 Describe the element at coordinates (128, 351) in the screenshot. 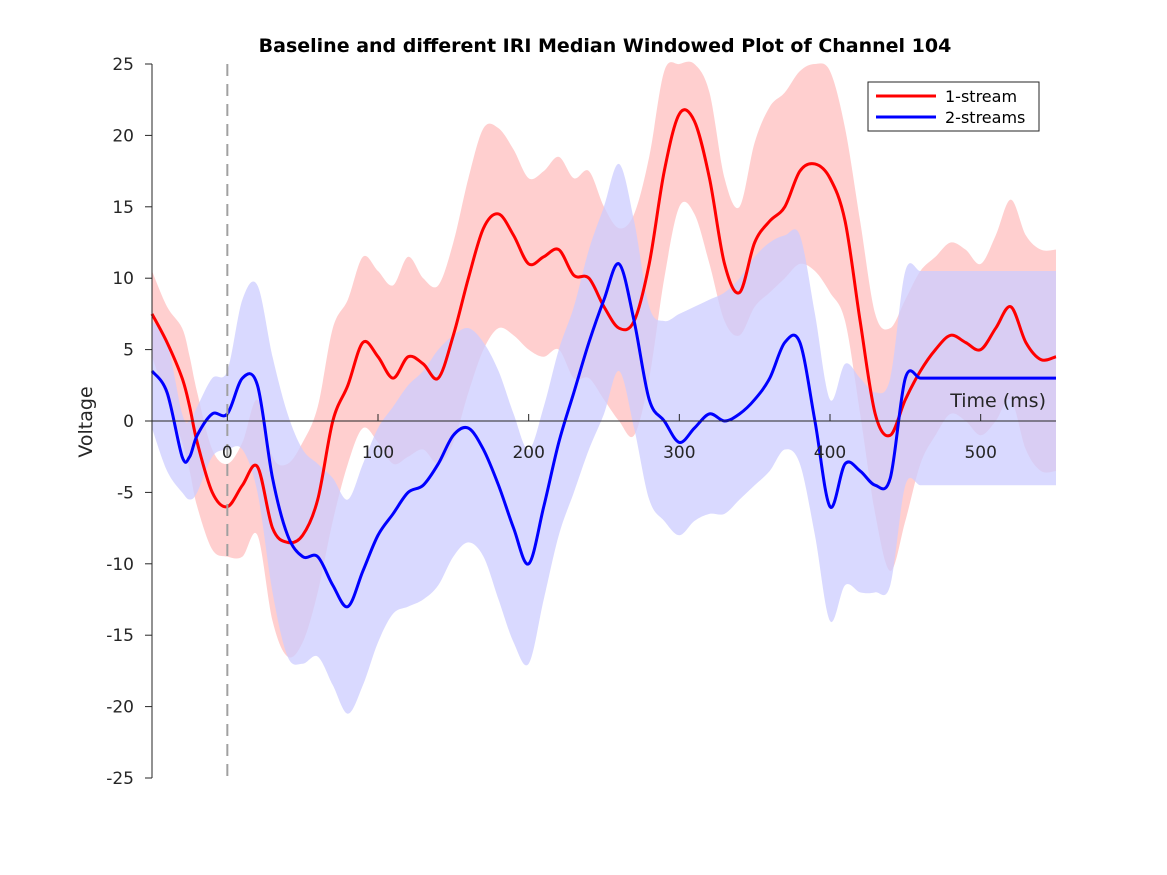

I see `y-tick-label: 5` at that location.